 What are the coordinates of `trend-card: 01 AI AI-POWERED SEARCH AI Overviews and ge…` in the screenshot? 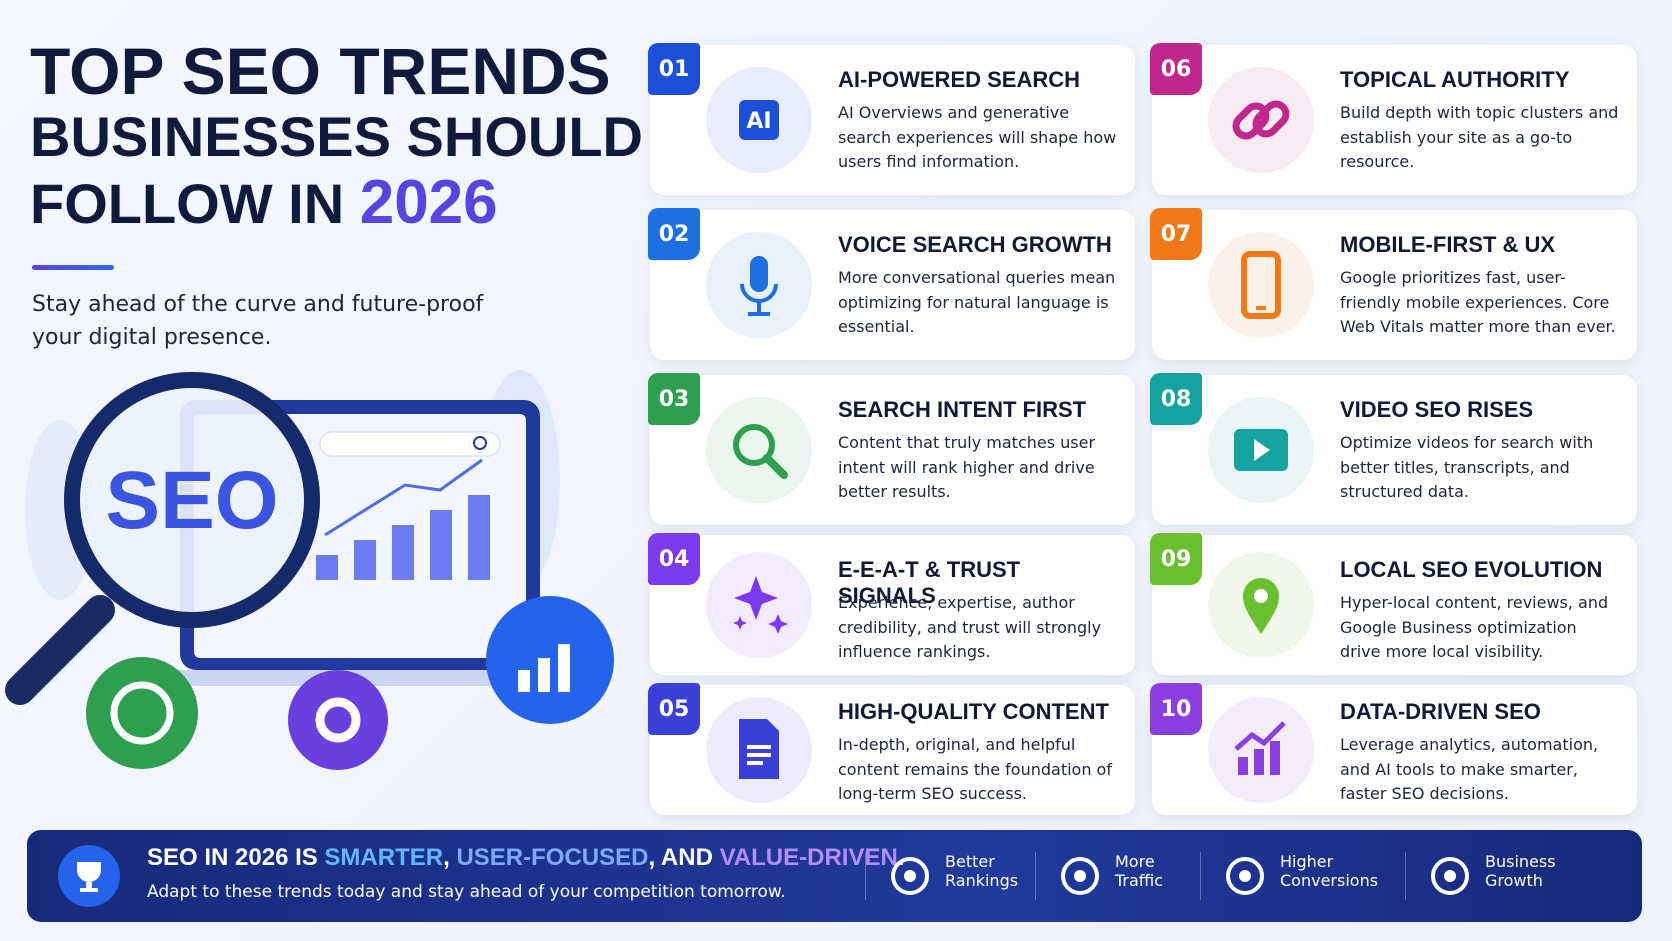 It's located at (891, 119).